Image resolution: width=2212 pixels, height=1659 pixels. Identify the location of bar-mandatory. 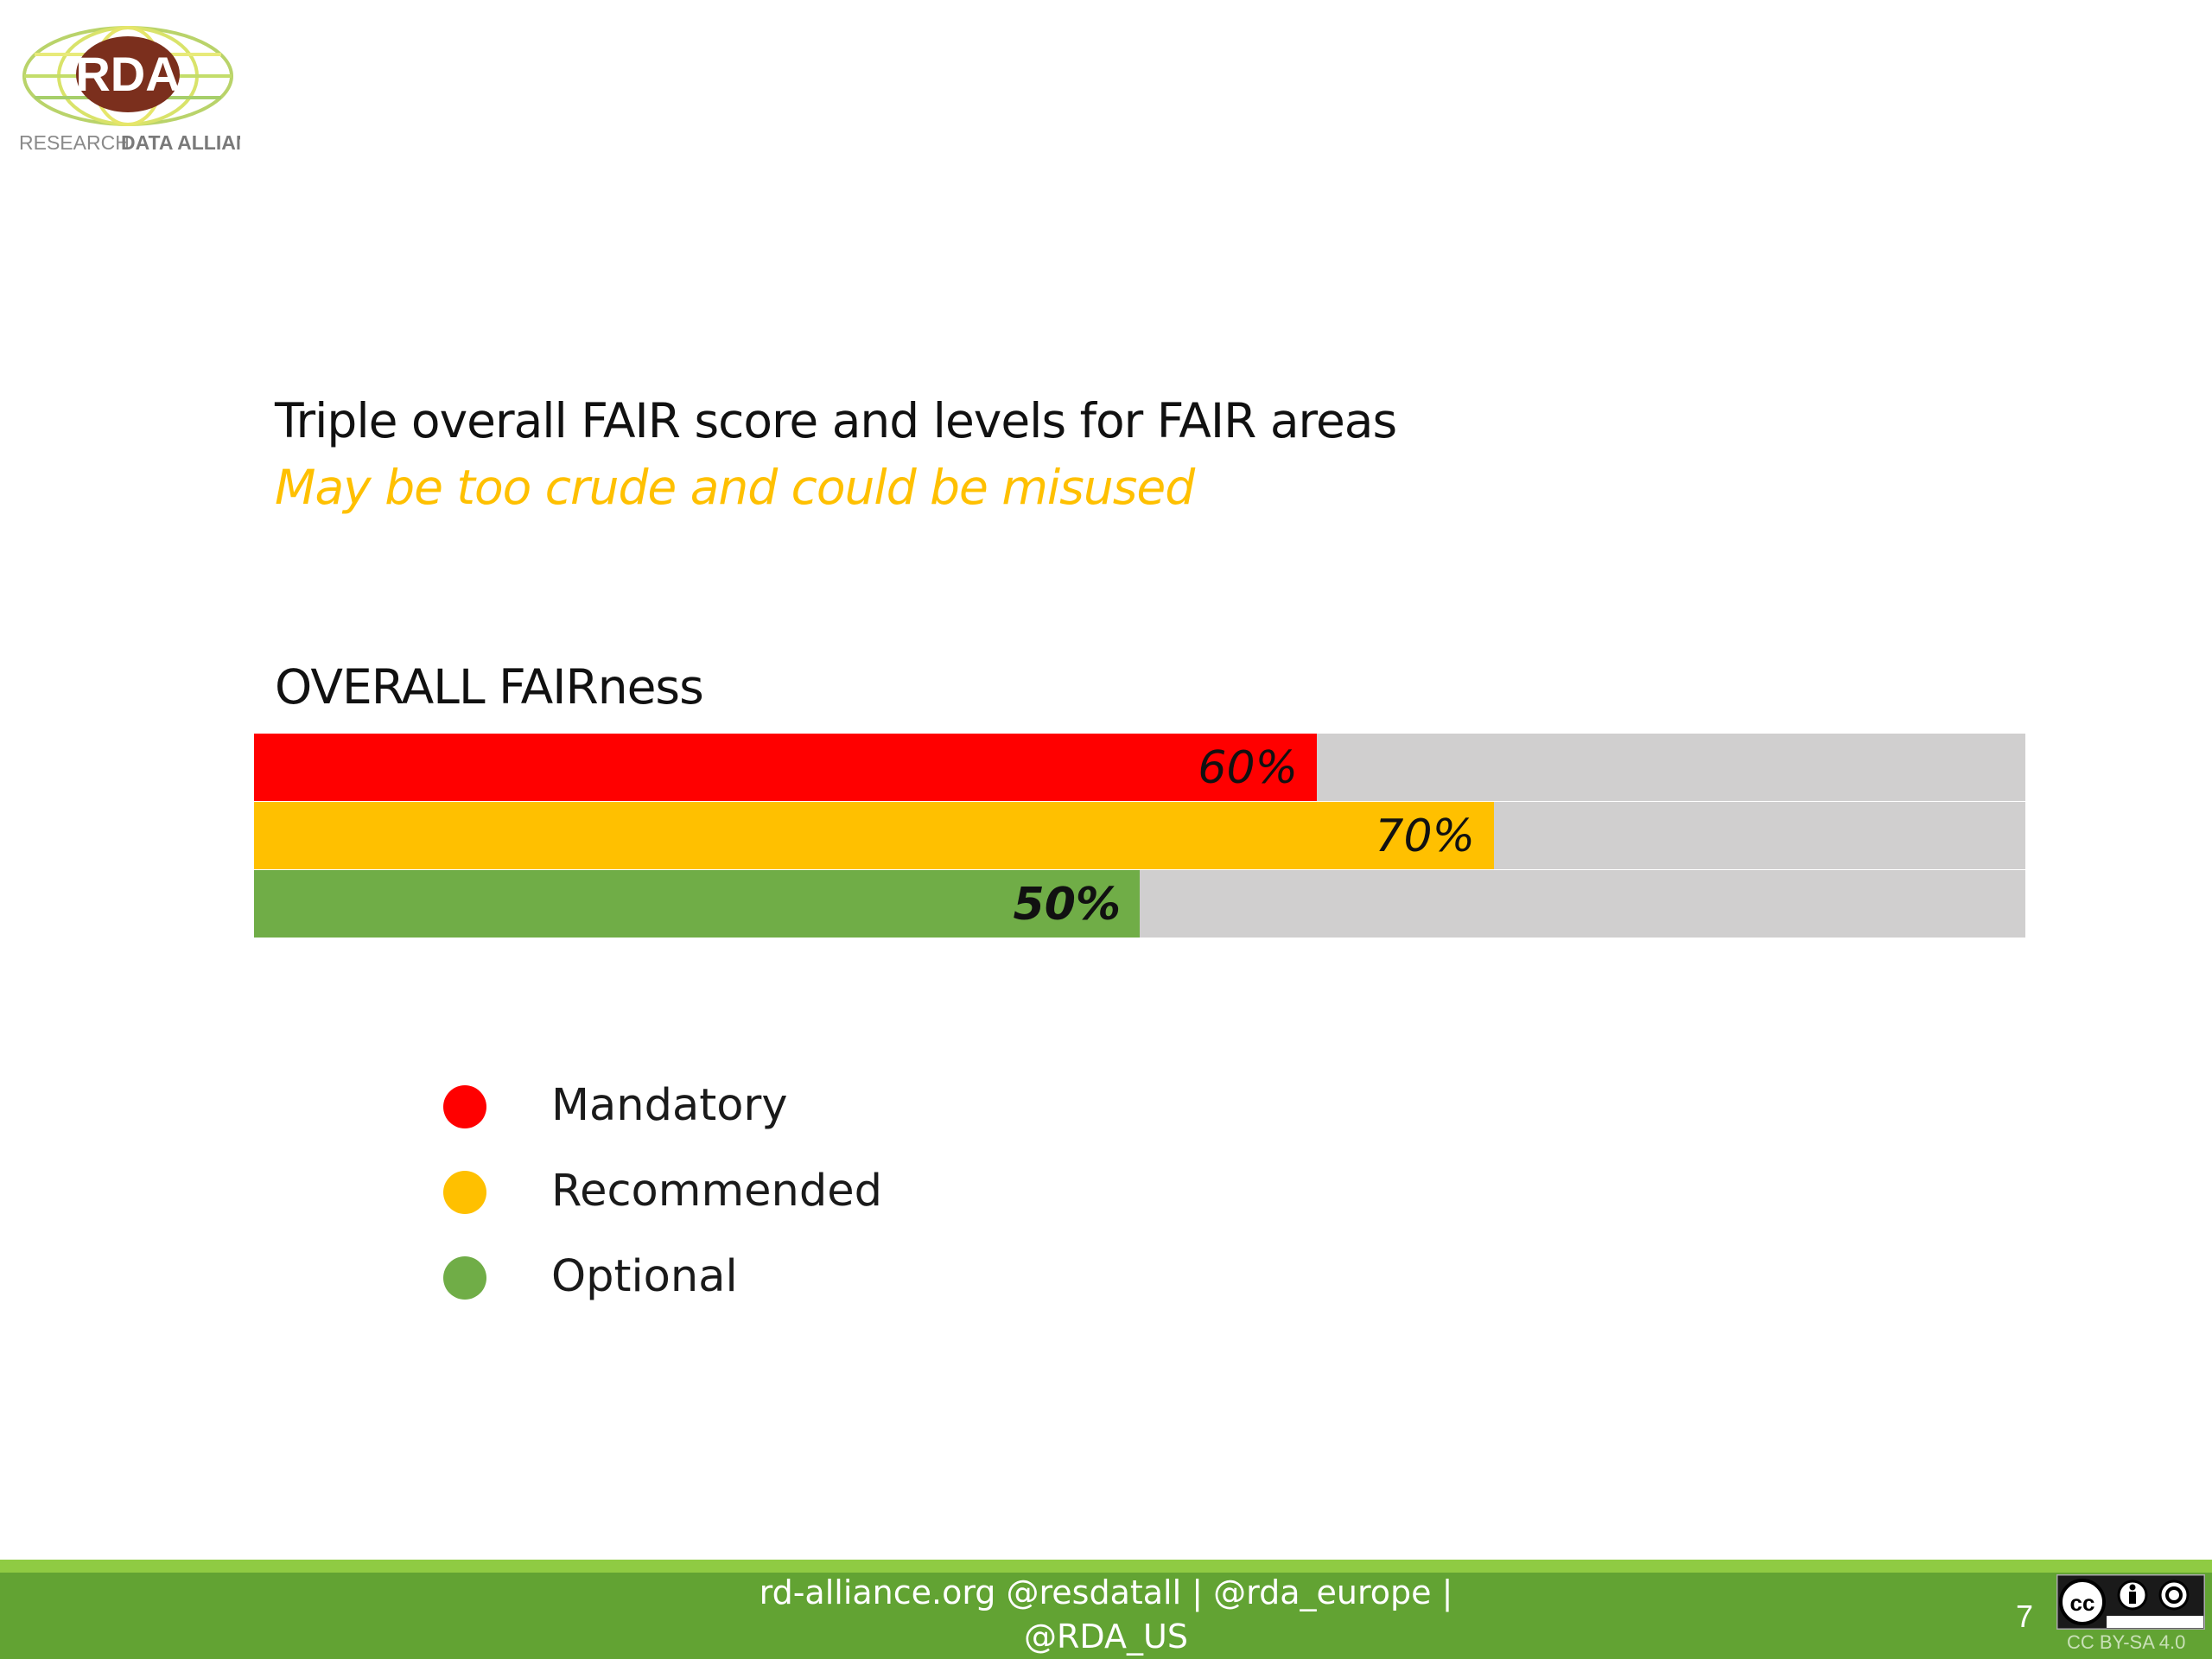
(785, 767).